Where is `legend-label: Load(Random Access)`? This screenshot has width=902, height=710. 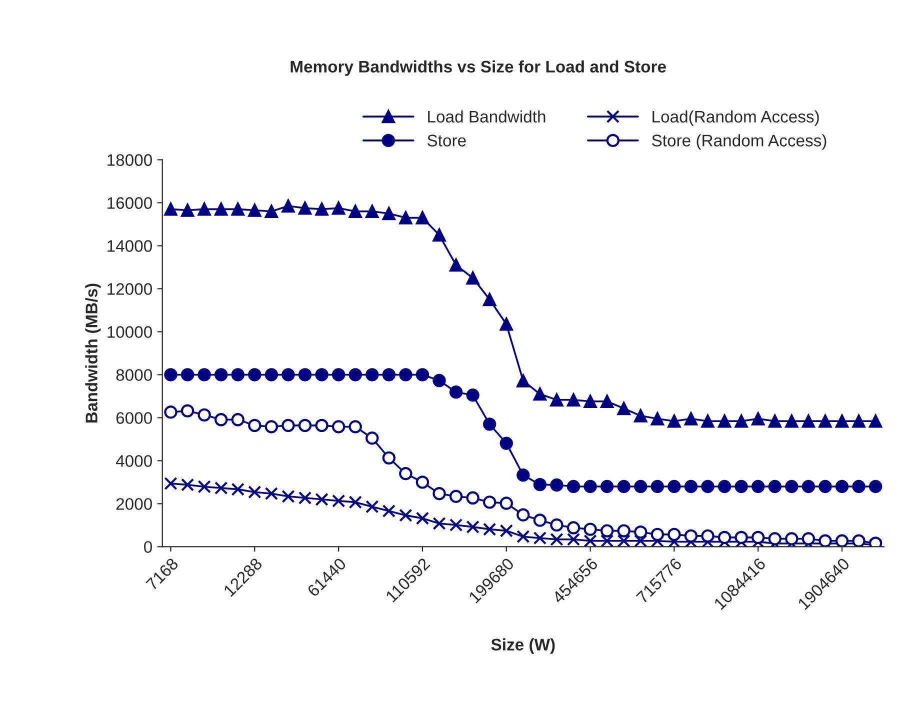
legend-label: Load(Random Access) is located at coordinates (735, 118).